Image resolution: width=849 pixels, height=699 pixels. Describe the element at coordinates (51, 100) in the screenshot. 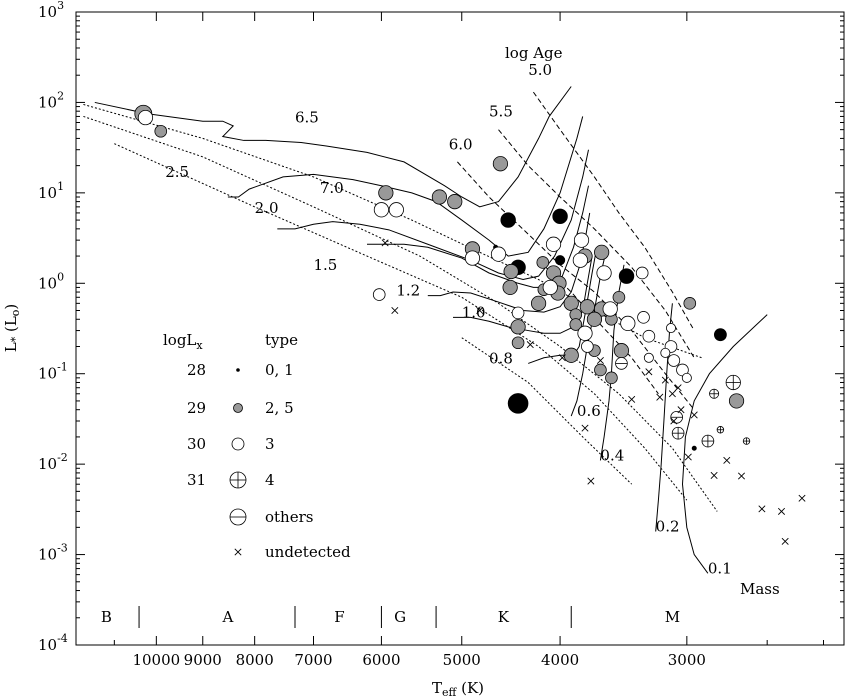

I see `y-tick-label: 10²` at that location.